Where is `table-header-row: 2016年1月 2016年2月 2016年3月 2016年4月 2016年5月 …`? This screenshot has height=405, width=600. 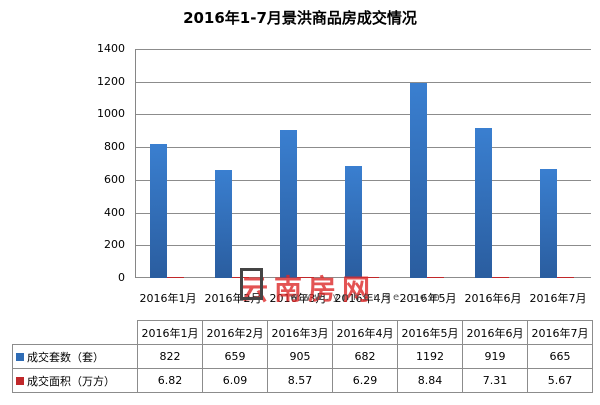
table-header-row: 2016年1月 2016年2月 2016年3月 2016年4月 2016年5月 … is located at coordinates (302, 332).